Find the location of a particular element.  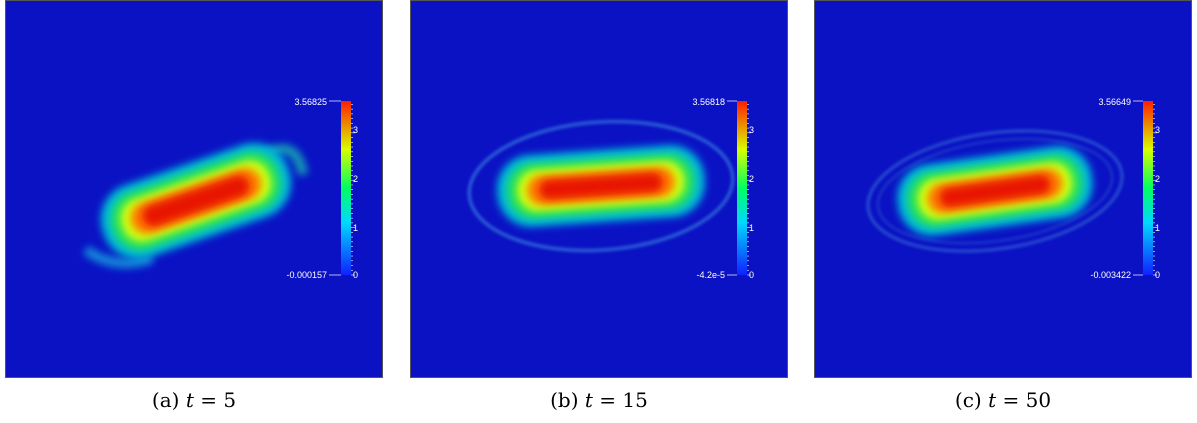

colorbar-min-label: -0.003422 is located at coordinates (1110, 275).